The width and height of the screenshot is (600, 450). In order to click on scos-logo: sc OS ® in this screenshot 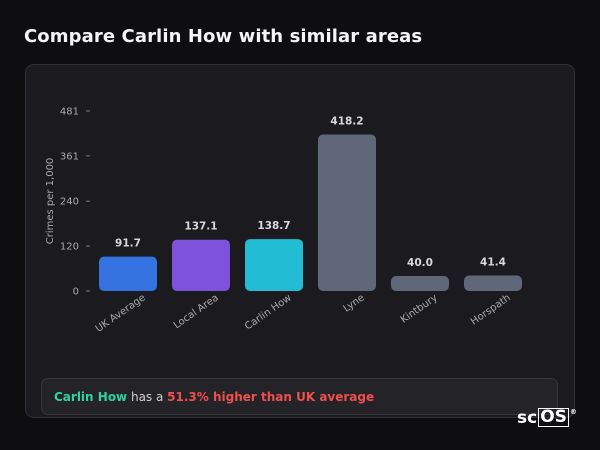, I will do `click(547, 418)`.